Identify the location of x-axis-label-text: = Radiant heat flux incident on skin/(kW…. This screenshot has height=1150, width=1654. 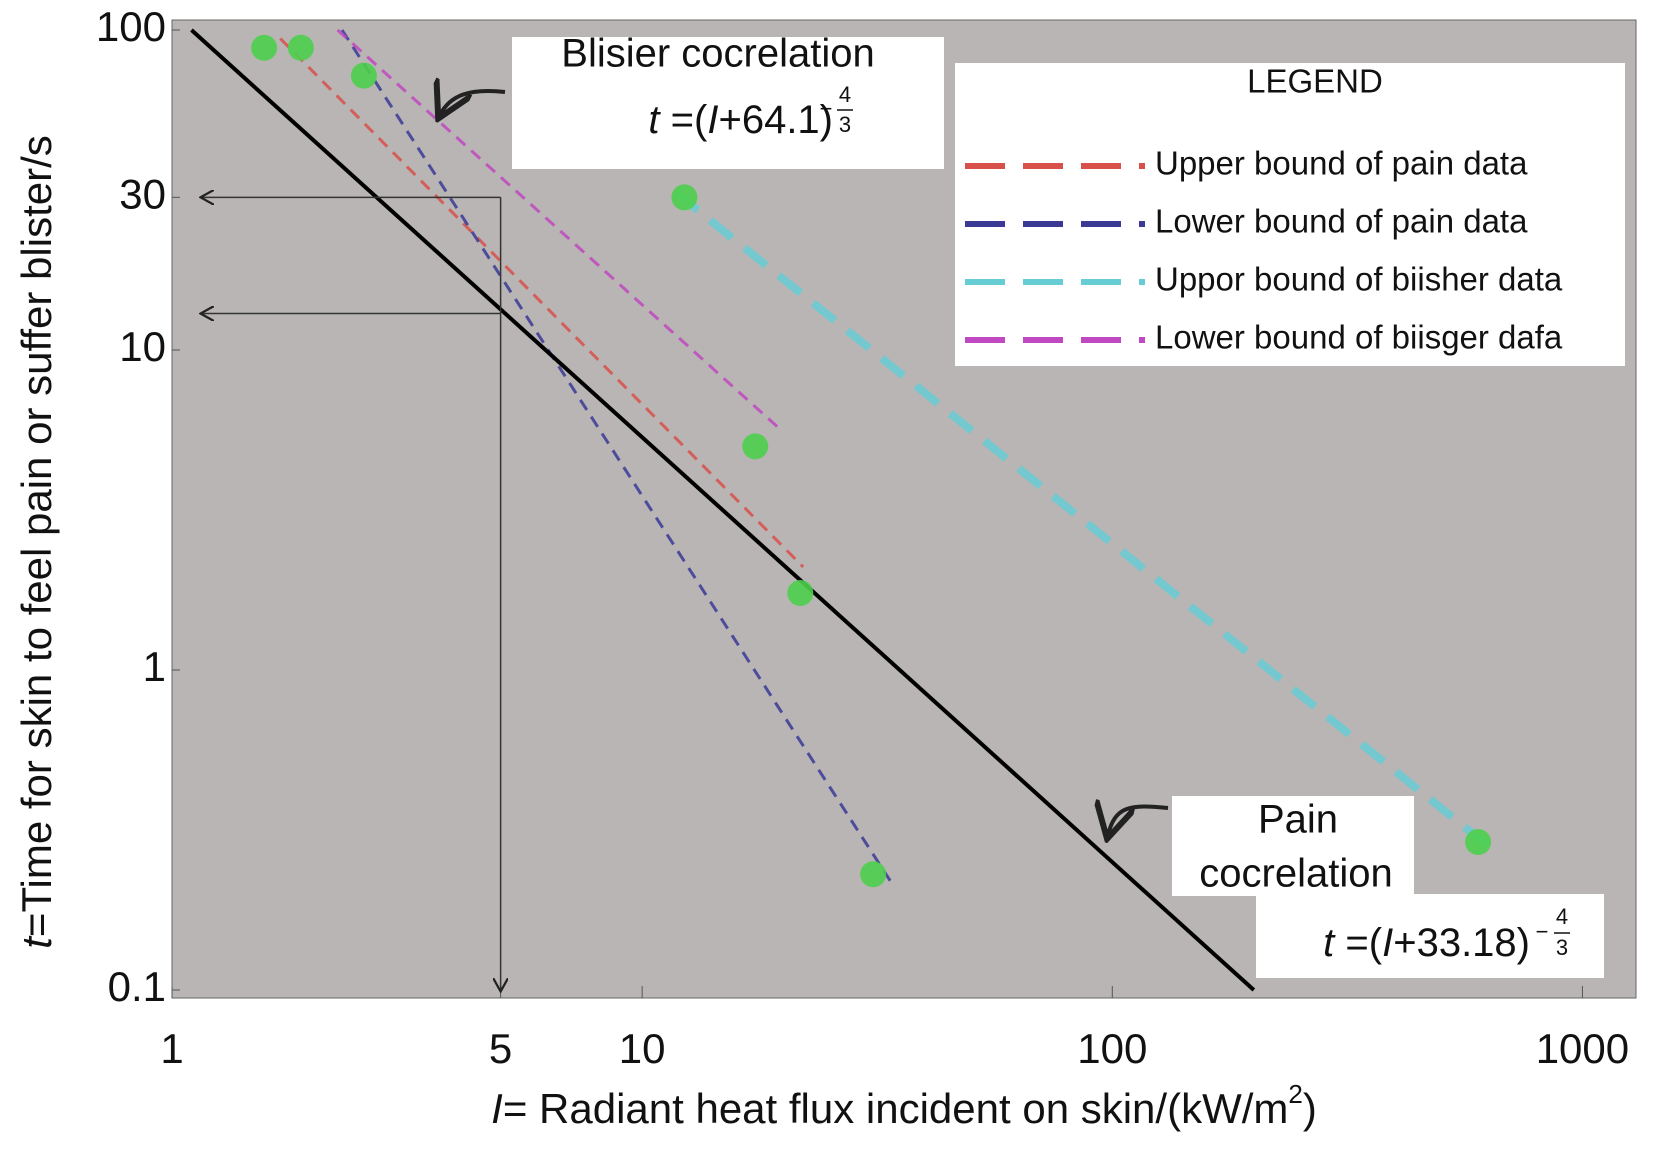
(896, 1108).